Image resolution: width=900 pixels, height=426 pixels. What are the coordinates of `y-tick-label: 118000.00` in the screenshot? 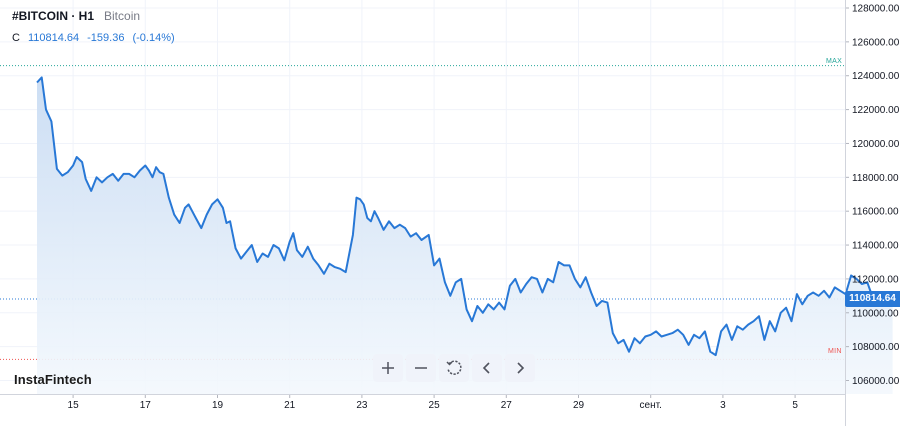 It's located at (875, 178).